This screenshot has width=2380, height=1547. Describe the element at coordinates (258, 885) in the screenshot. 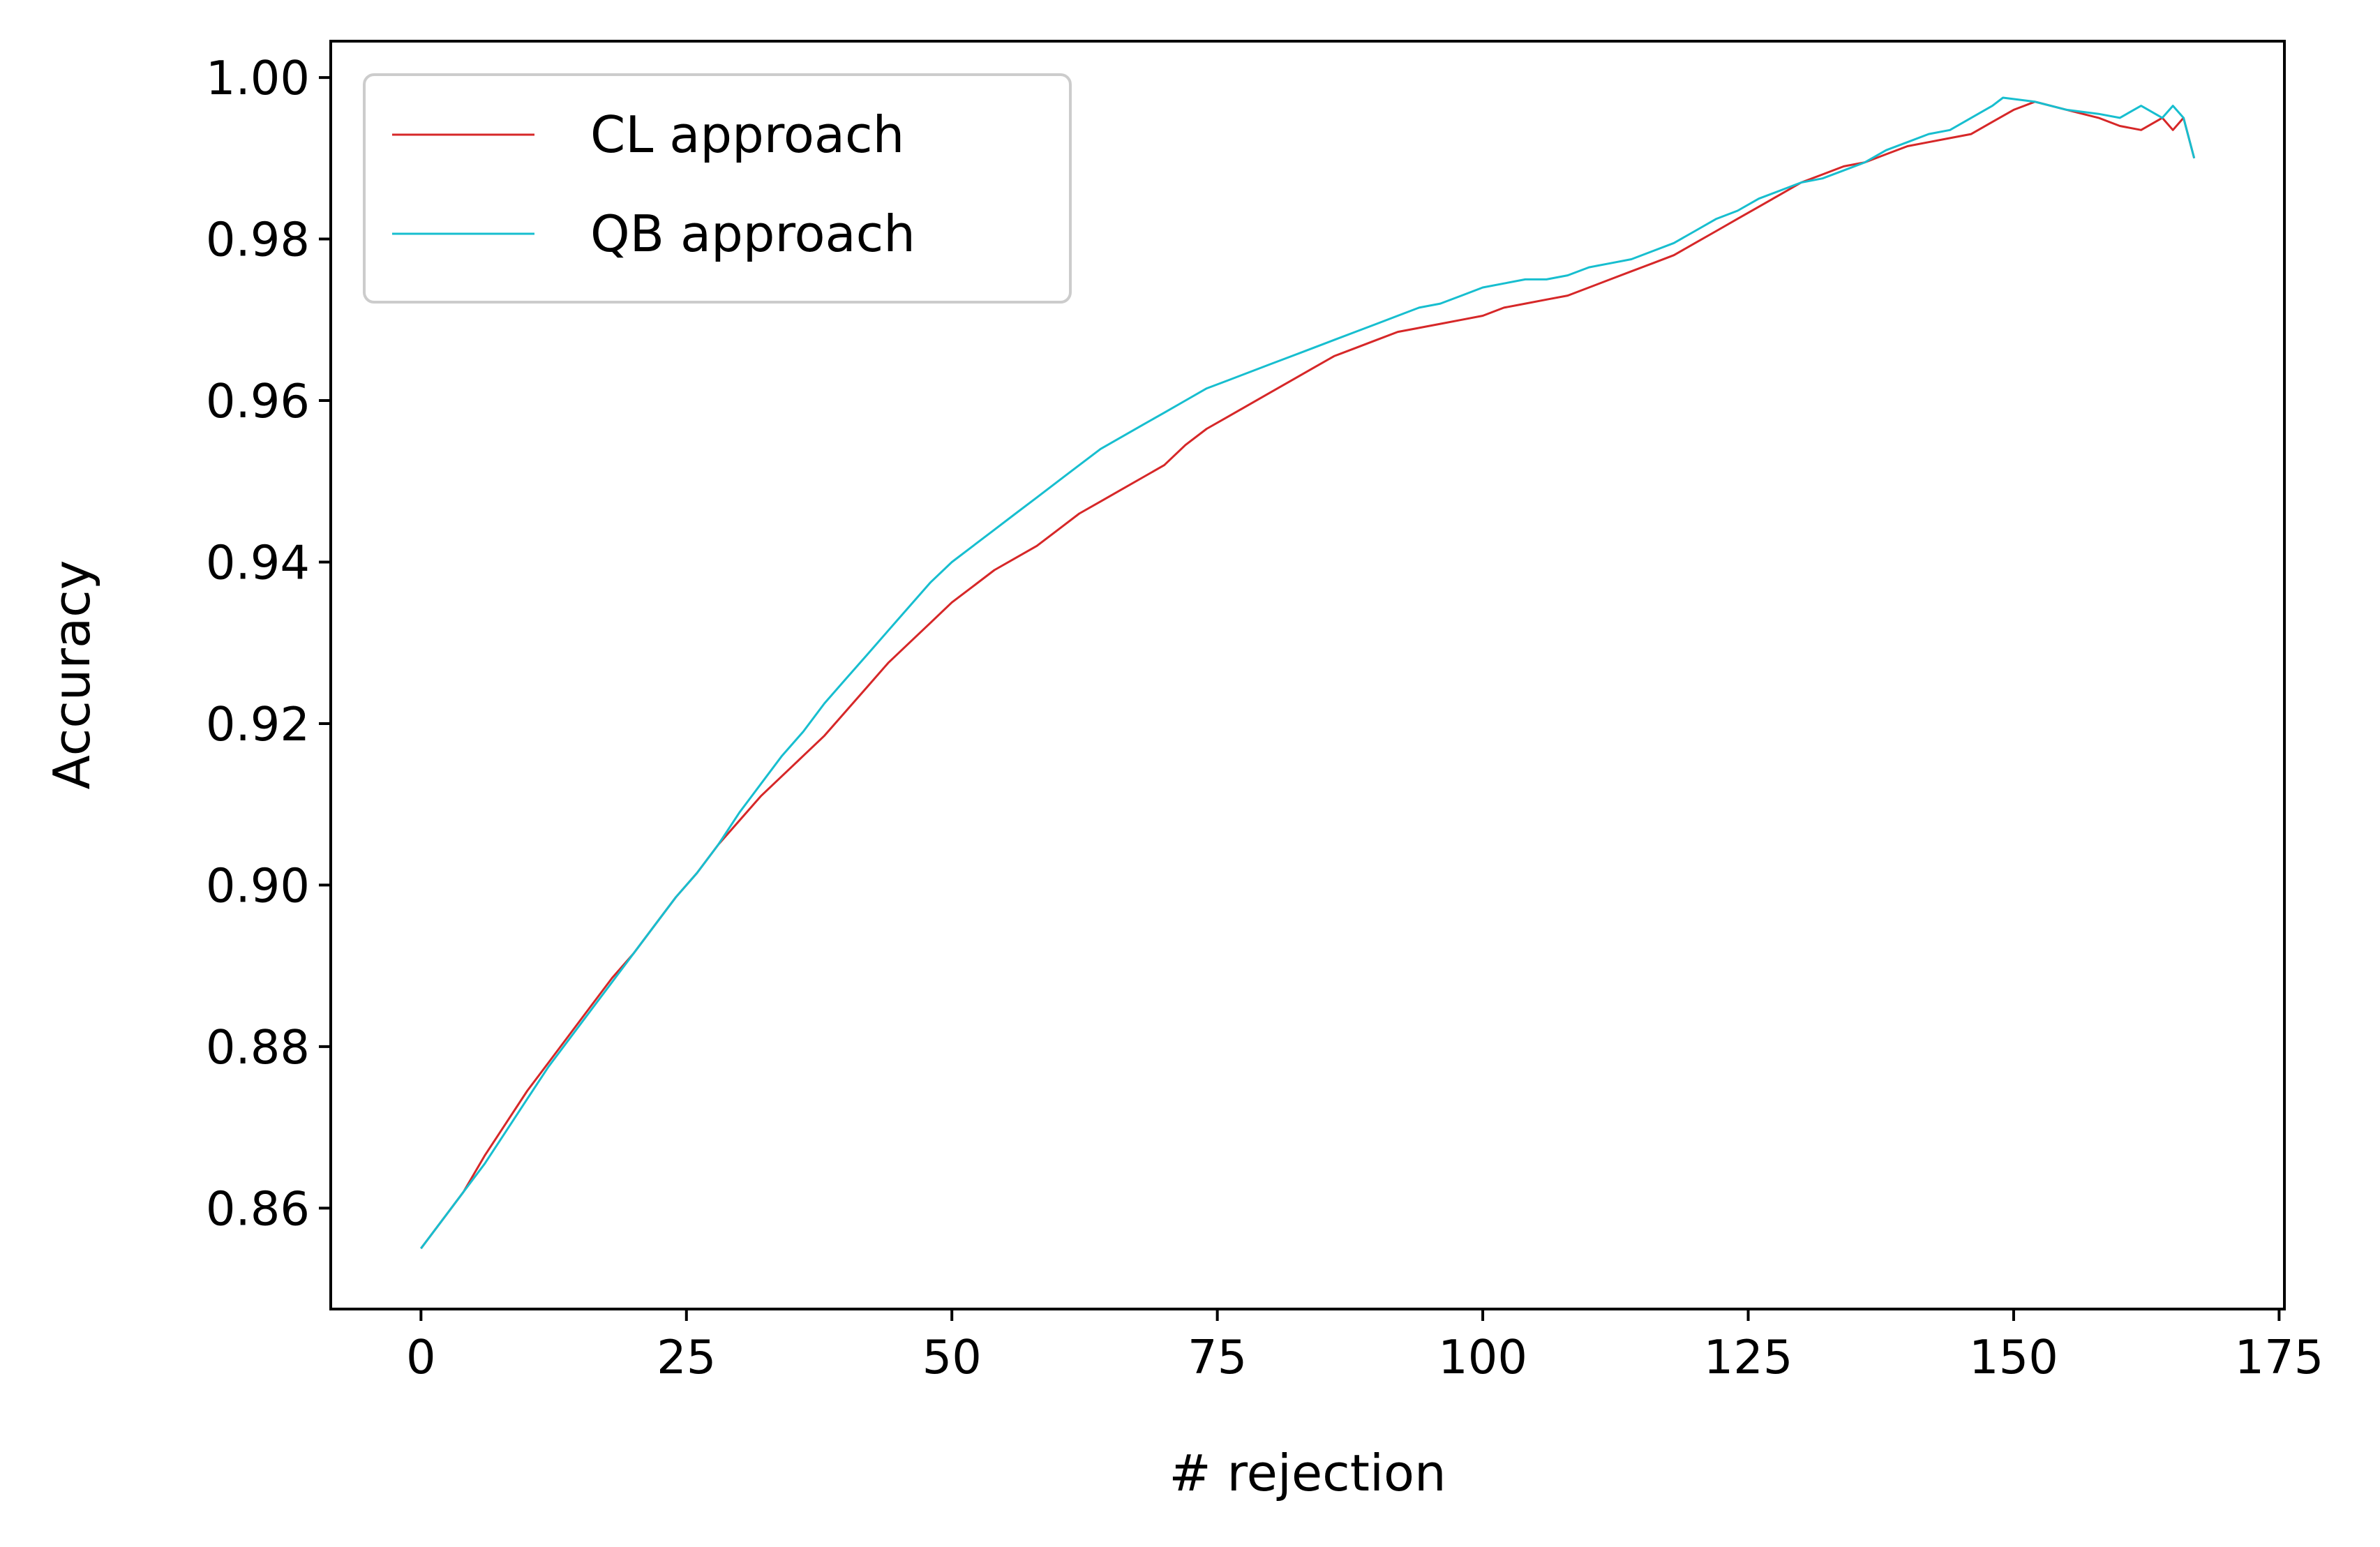

I see `y-tick-label: 0.90` at that location.